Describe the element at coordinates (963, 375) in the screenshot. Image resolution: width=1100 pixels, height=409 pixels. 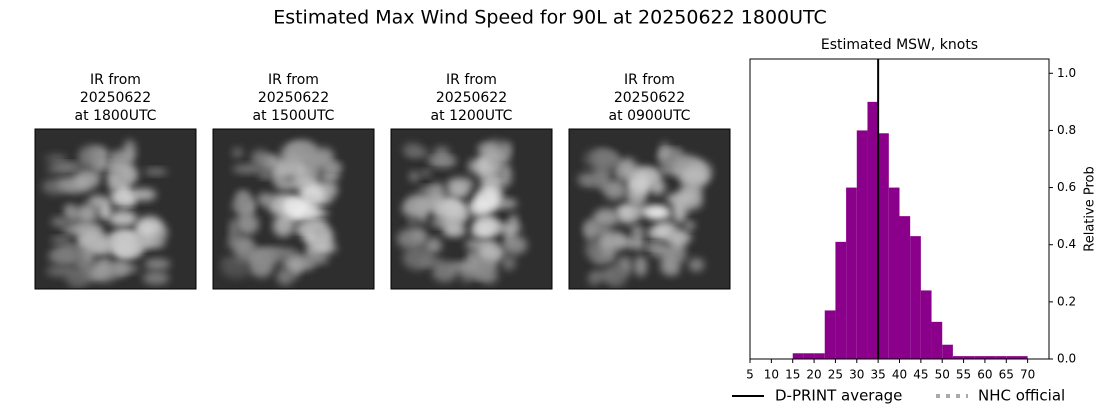
I see `x-tick-label: 55` at that location.